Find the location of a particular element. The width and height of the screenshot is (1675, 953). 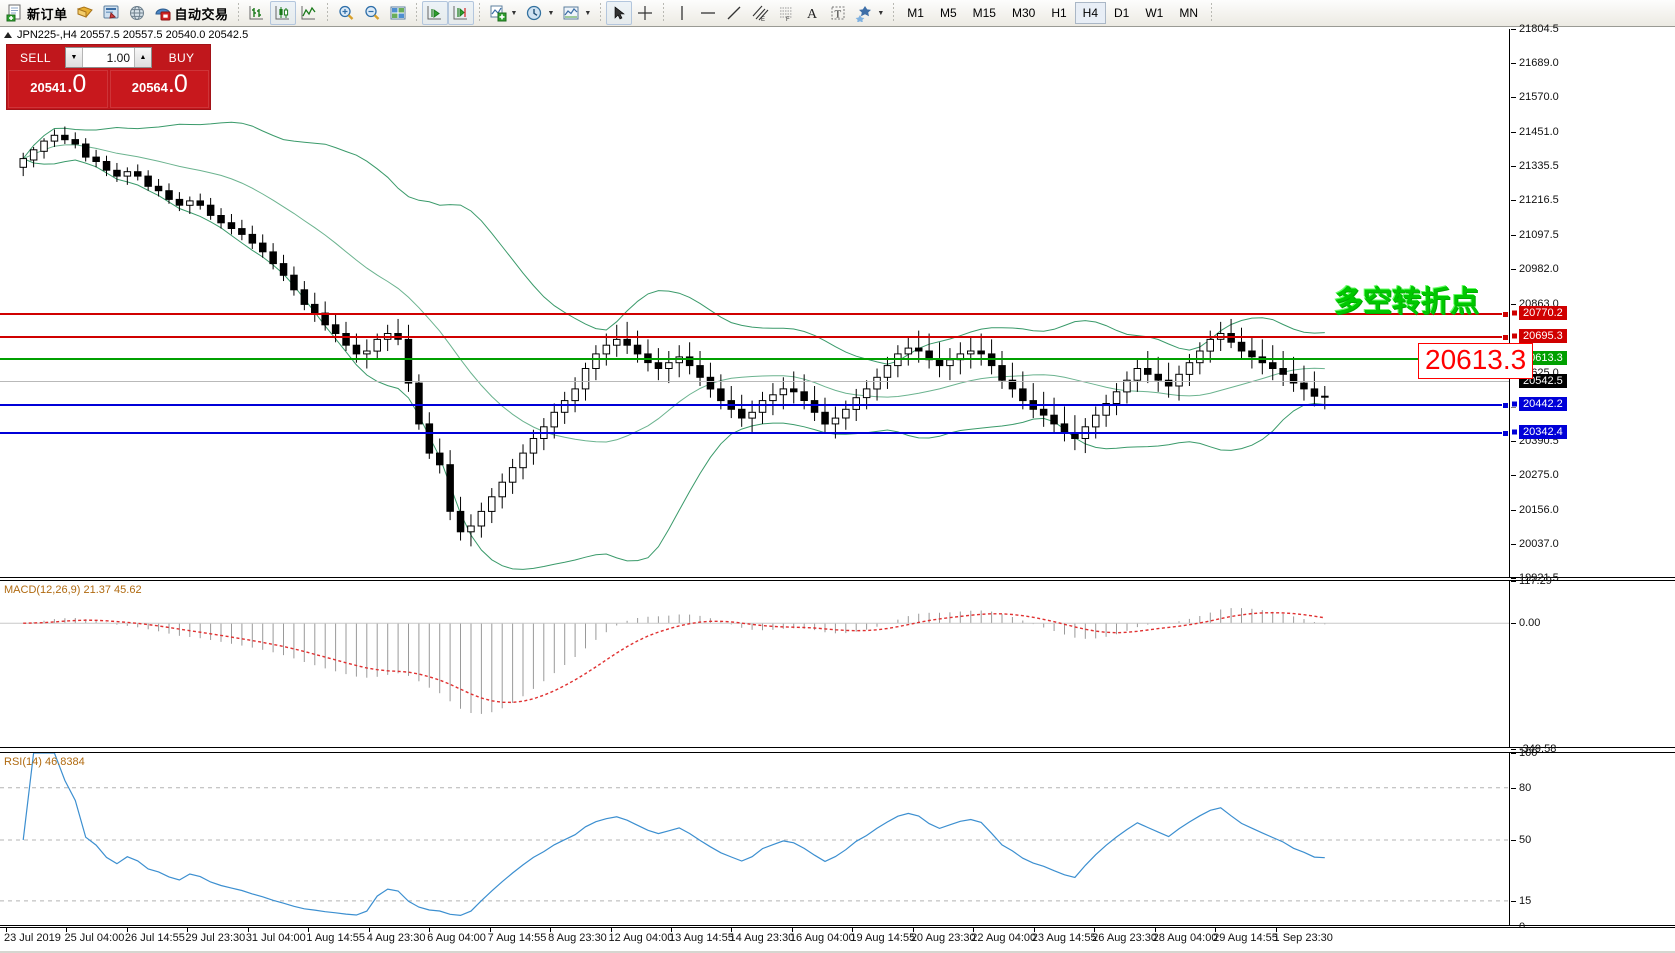

sell-price-button: 20541 .0 is located at coordinates (58, 89).